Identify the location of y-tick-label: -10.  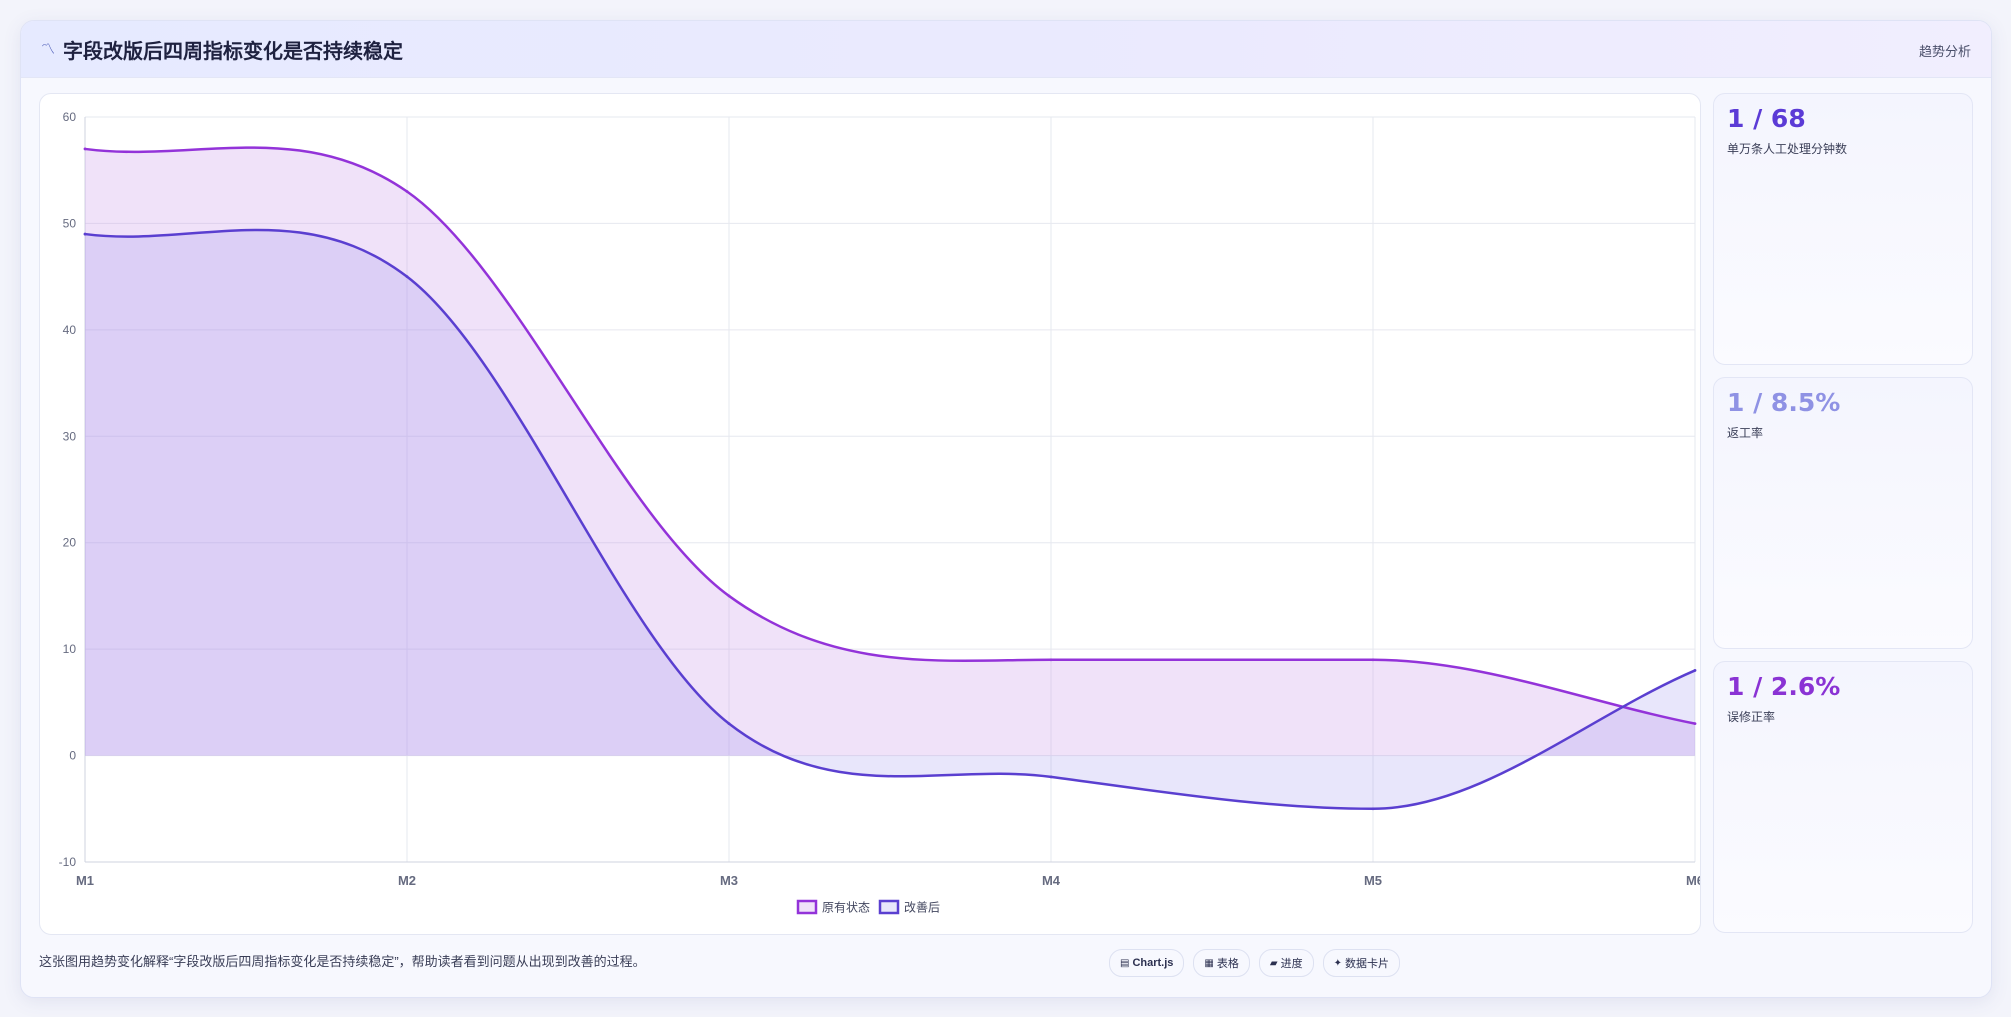
(68, 862).